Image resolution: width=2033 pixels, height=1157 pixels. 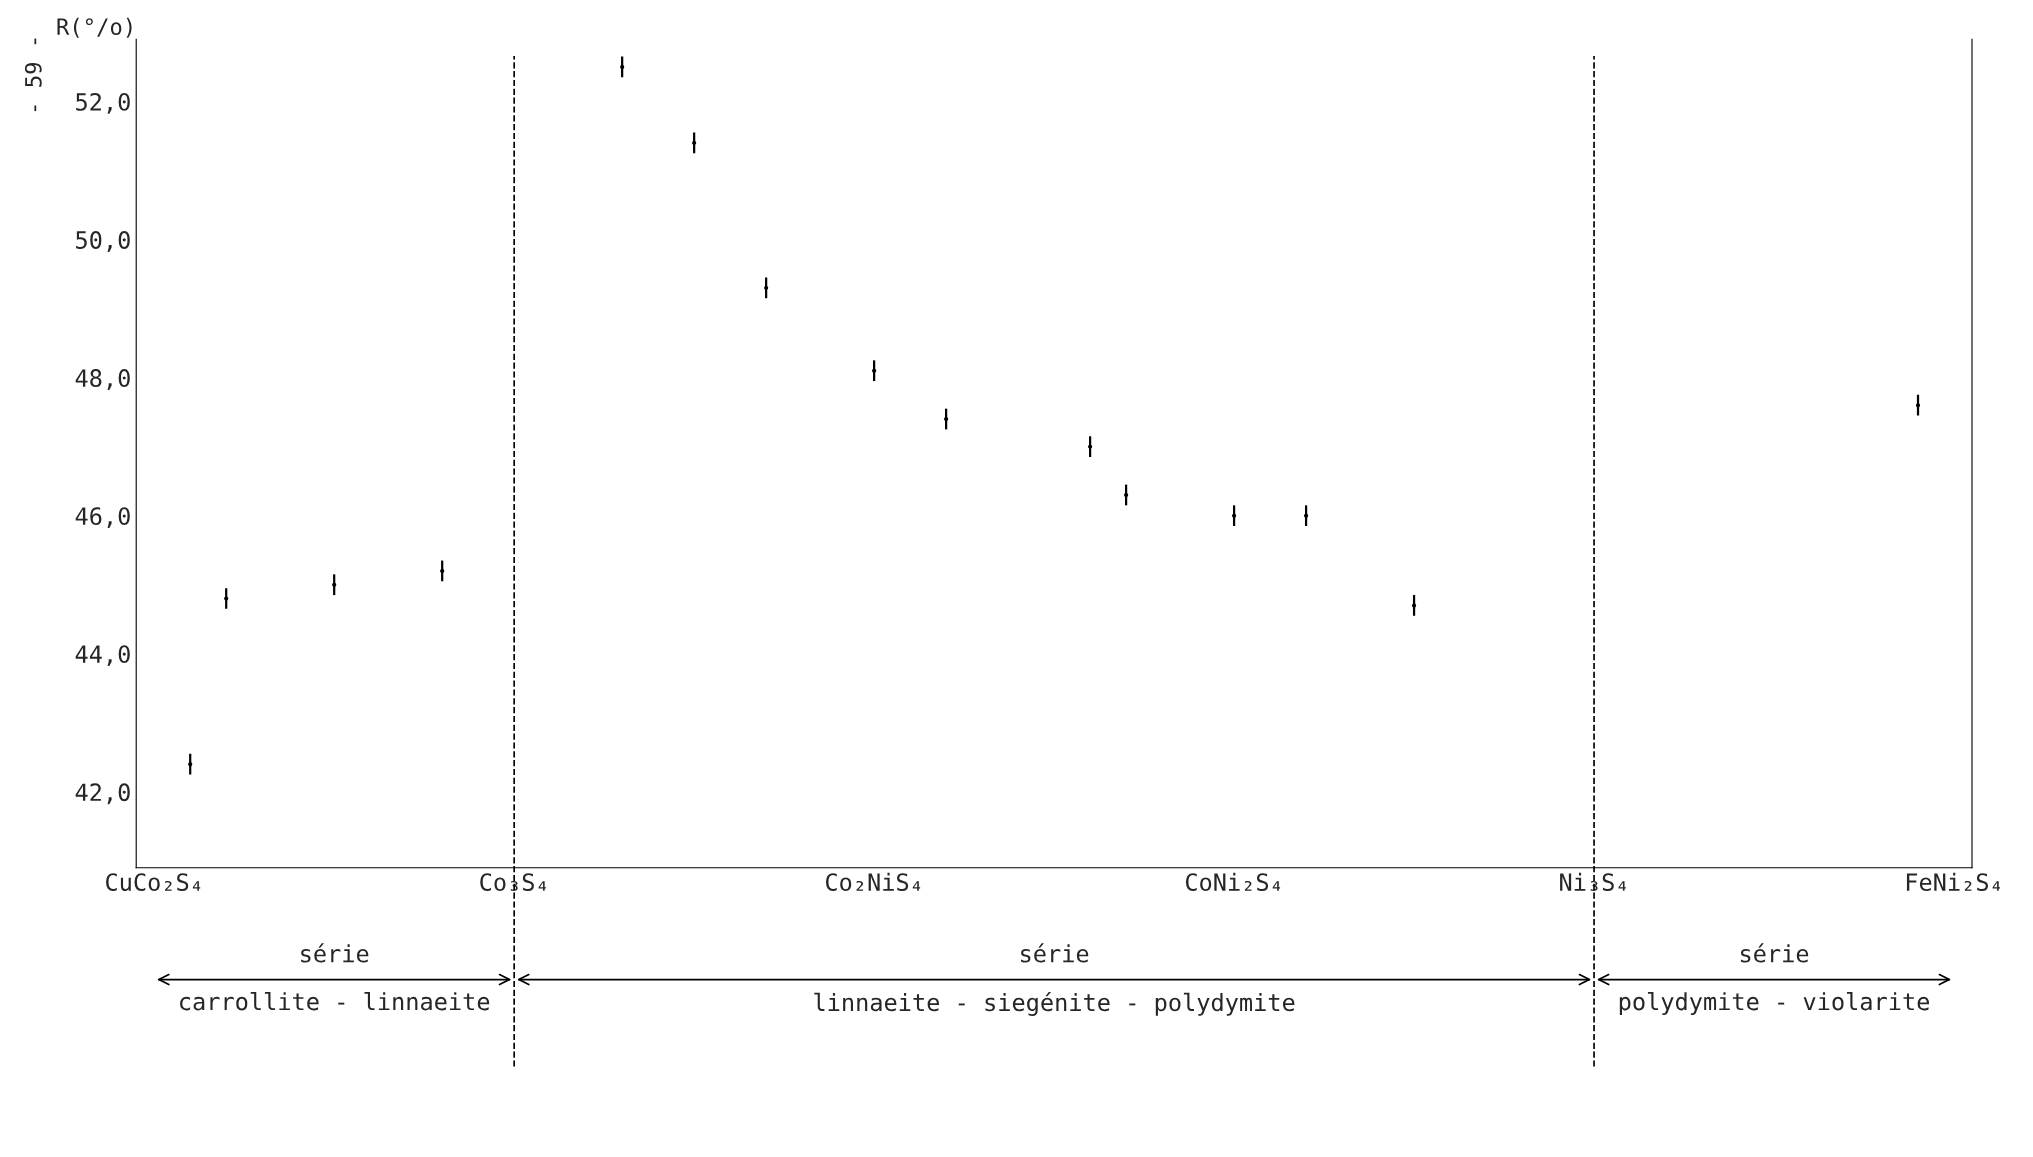 I want to click on y-tick-label: 46,0, so click(x=102, y=518).